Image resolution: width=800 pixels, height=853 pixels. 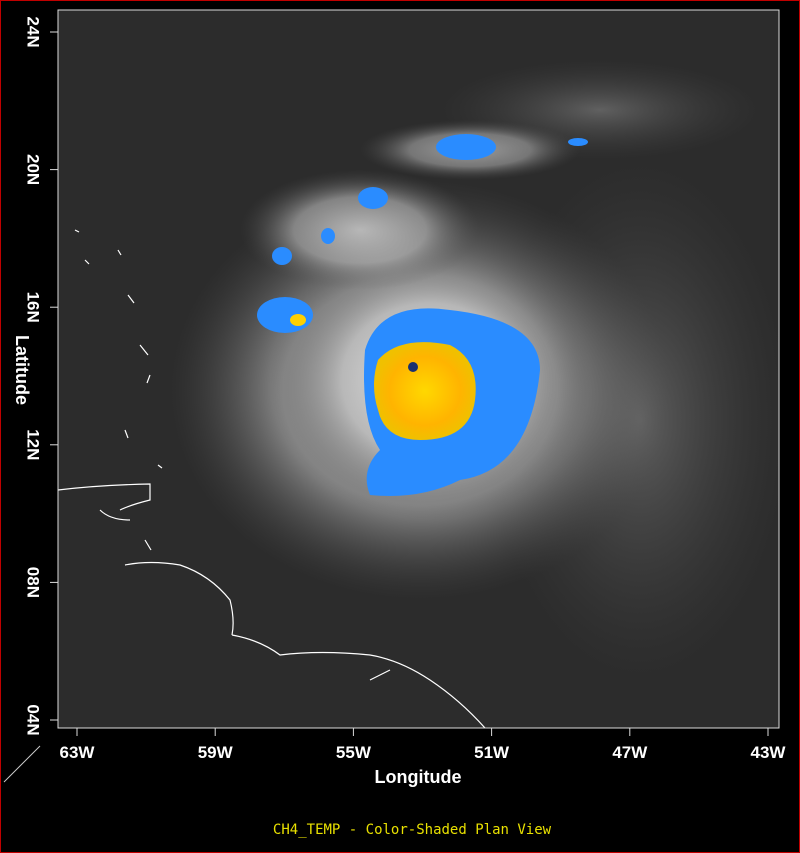 I want to click on x-tick-label: 43W, so click(x=769, y=752).